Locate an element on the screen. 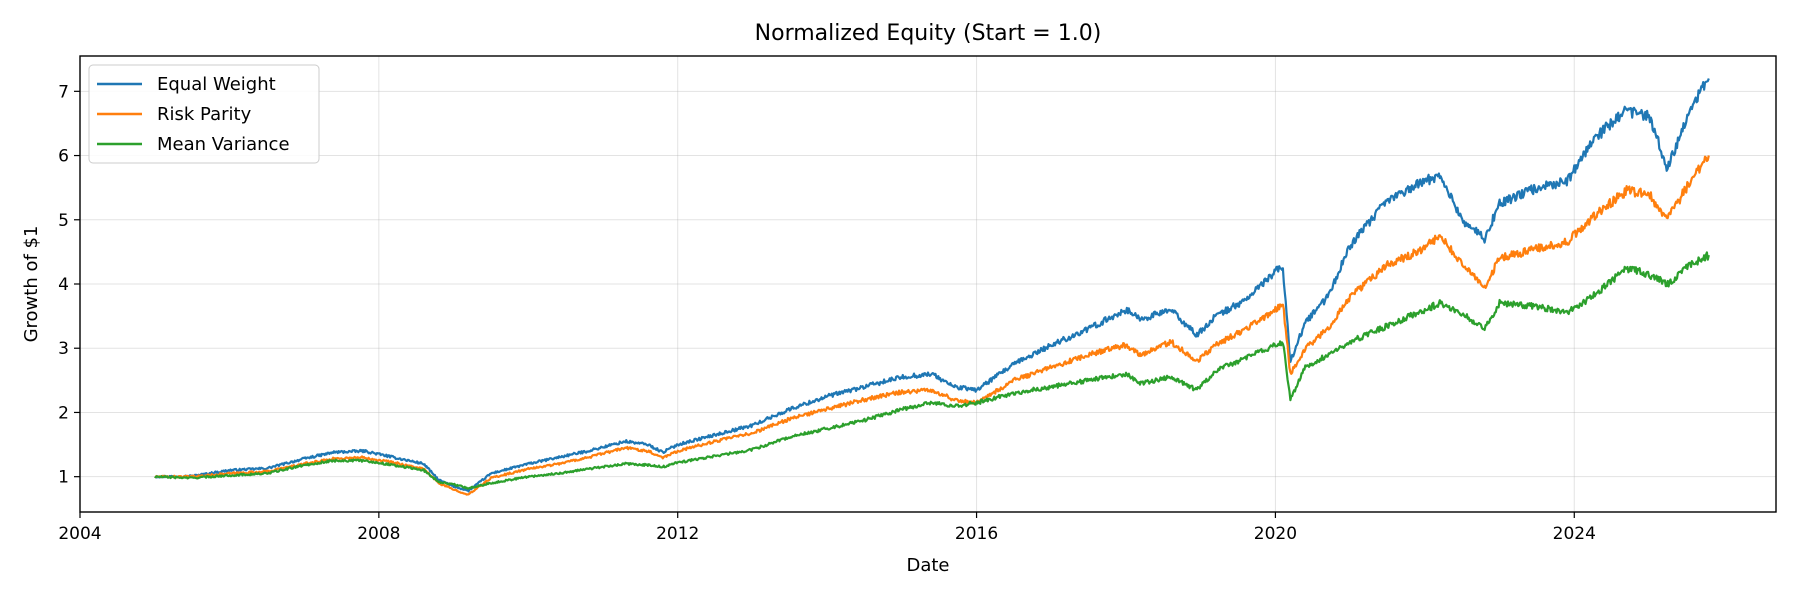 The image size is (1800, 600). x-tick-label: 2024 is located at coordinates (1574, 534).